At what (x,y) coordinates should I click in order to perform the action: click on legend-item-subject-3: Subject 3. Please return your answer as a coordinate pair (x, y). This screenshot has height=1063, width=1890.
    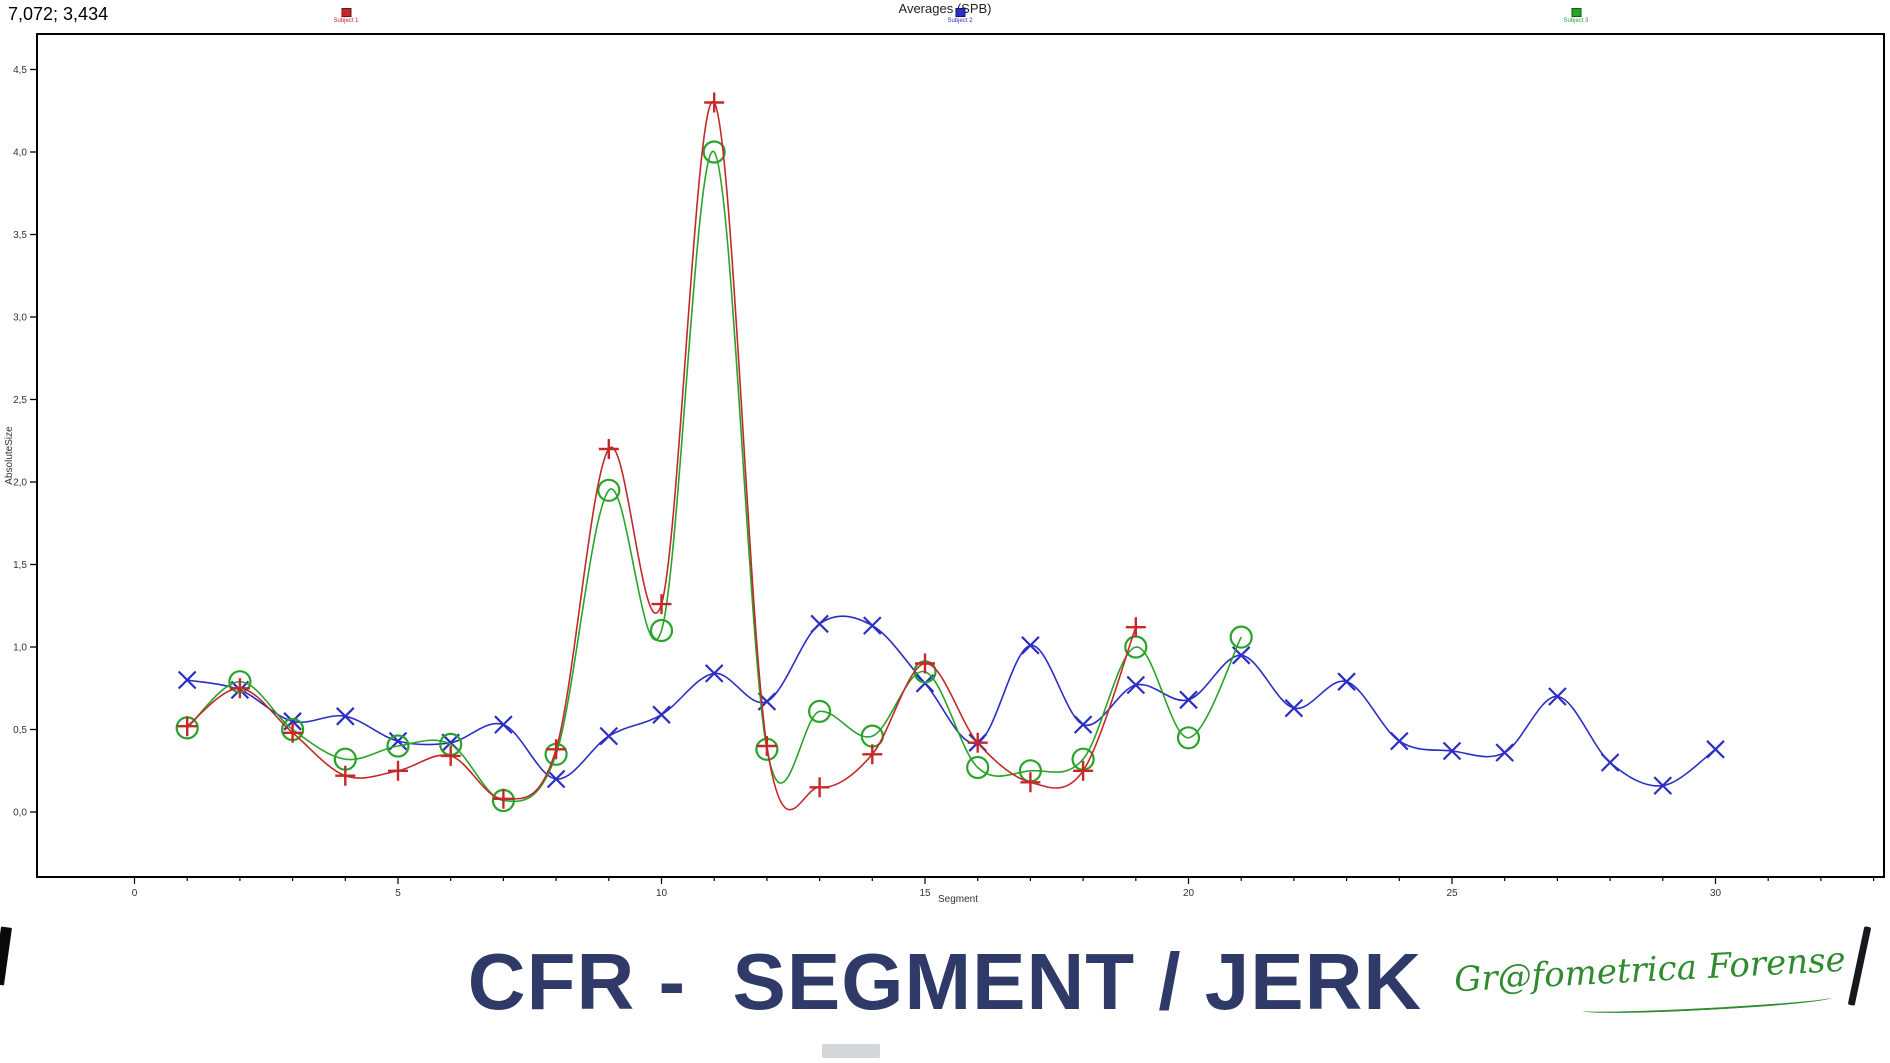
    Looking at the image, I should click on (1576, 16).